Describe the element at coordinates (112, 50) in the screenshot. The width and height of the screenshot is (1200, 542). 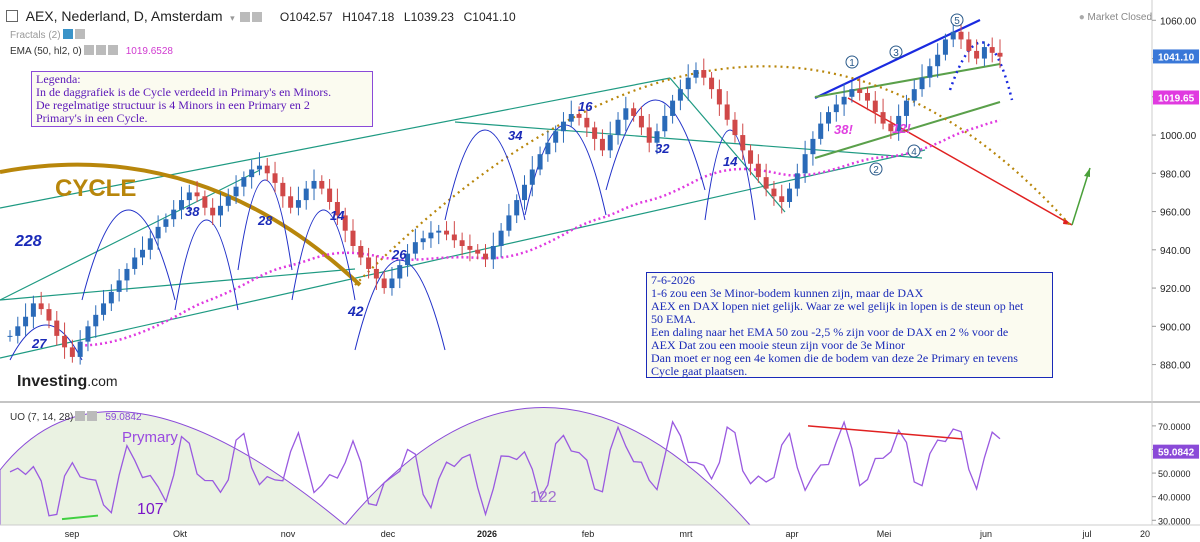
I see `ema-close-icon` at that location.